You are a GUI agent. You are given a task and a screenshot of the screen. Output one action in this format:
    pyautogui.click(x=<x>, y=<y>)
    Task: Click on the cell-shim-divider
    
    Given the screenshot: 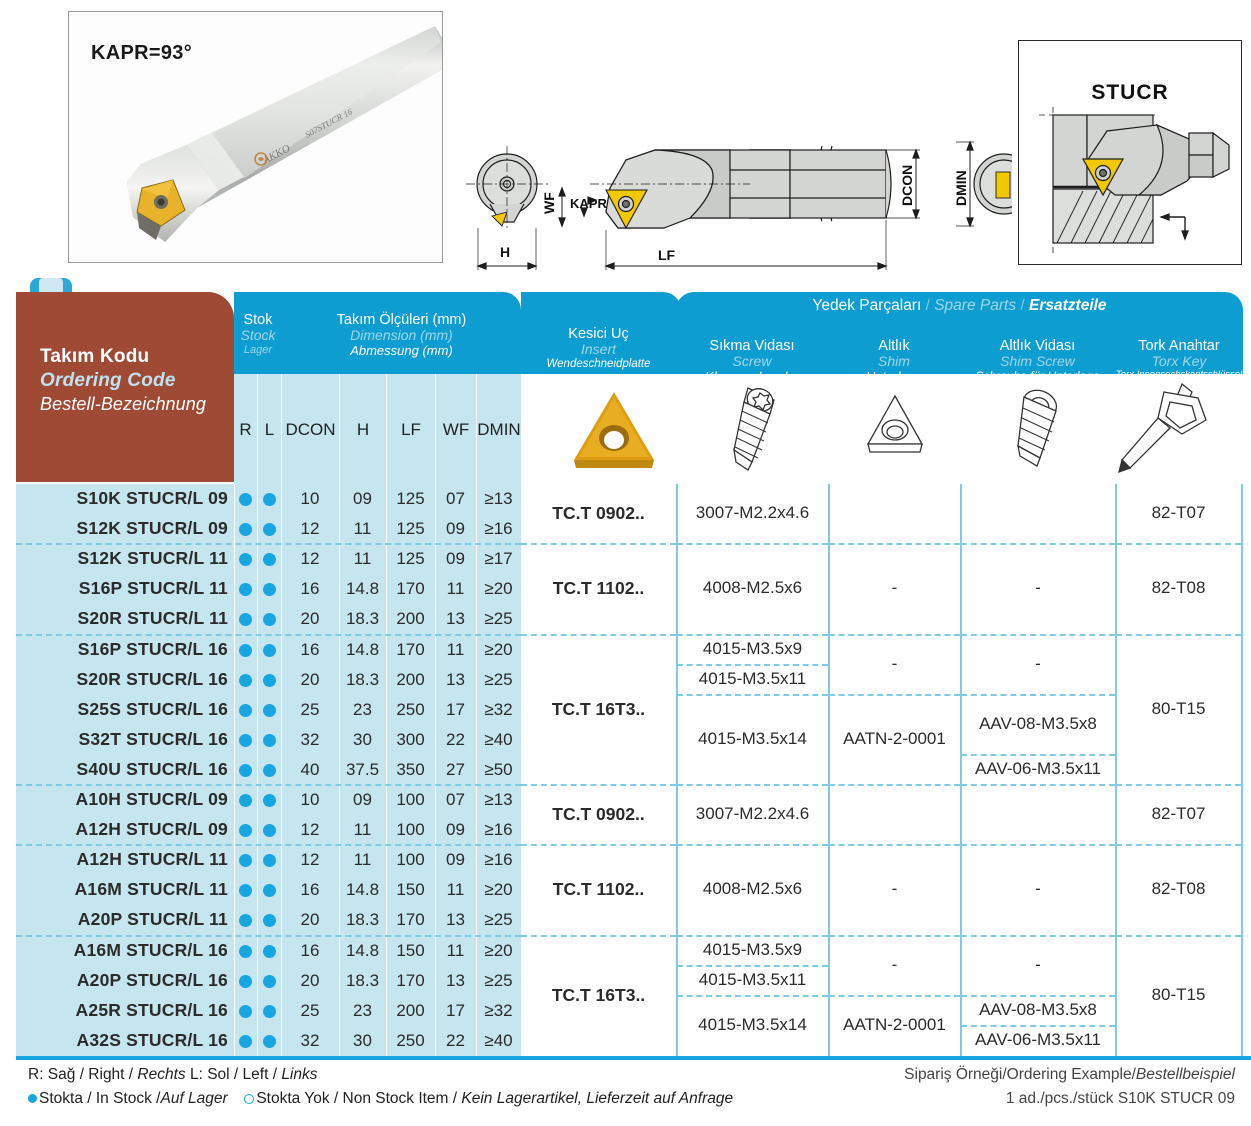 What is the action you would take?
    pyautogui.click(x=894, y=935)
    